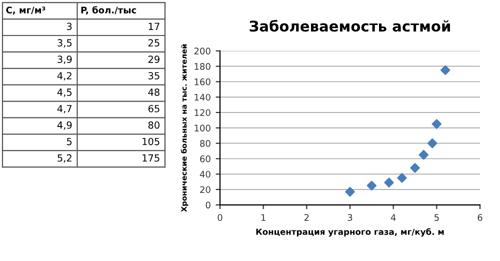 This screenshot has height=261, width=500. I want to click on text: 65, so click(154, 108).